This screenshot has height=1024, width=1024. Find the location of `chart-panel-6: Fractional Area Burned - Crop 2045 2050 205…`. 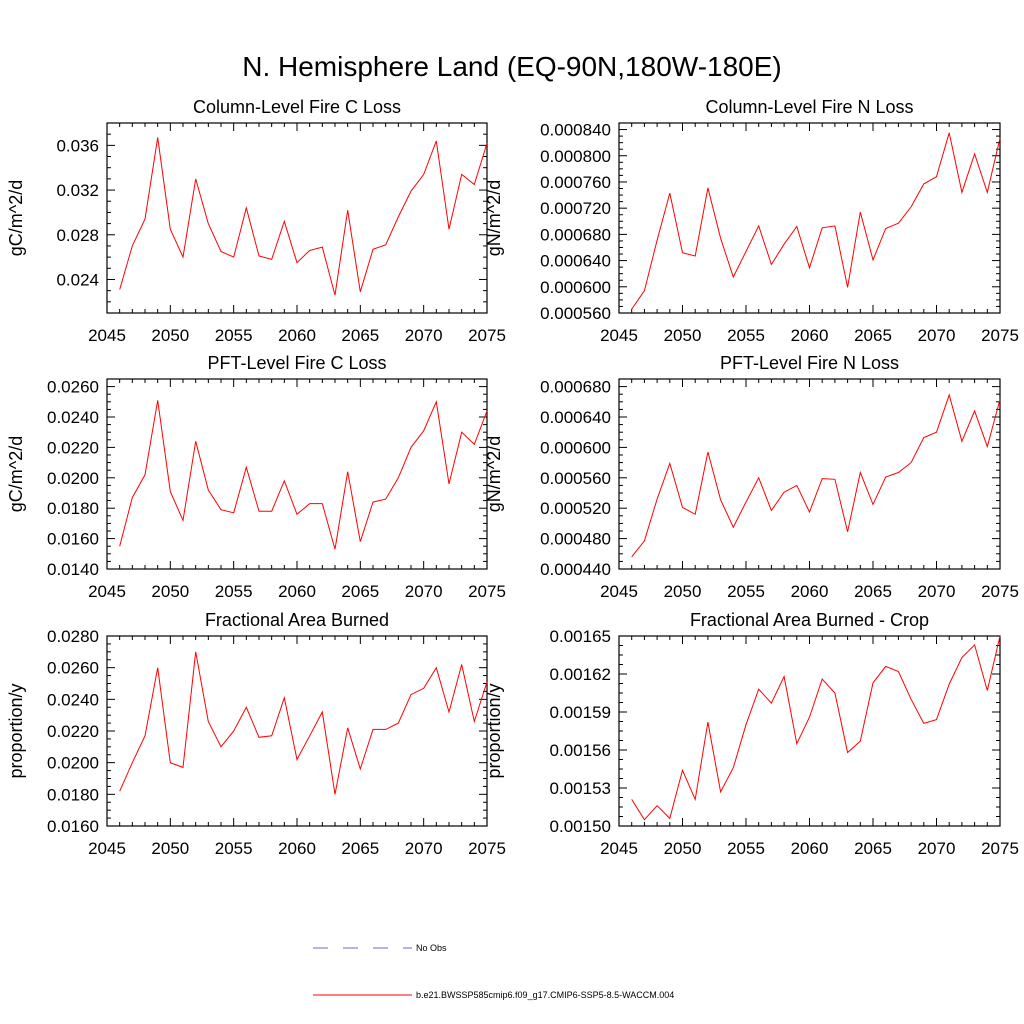

chart-panel-6: Fractional Area Burned - Crop 2045 2050 205… is located at coordinates (751, 734).